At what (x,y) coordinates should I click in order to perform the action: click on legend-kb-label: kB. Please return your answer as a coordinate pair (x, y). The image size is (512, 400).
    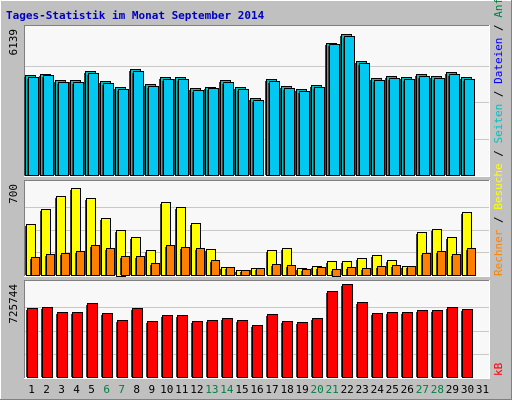
    Looking at the image, I should click on (498, 369).